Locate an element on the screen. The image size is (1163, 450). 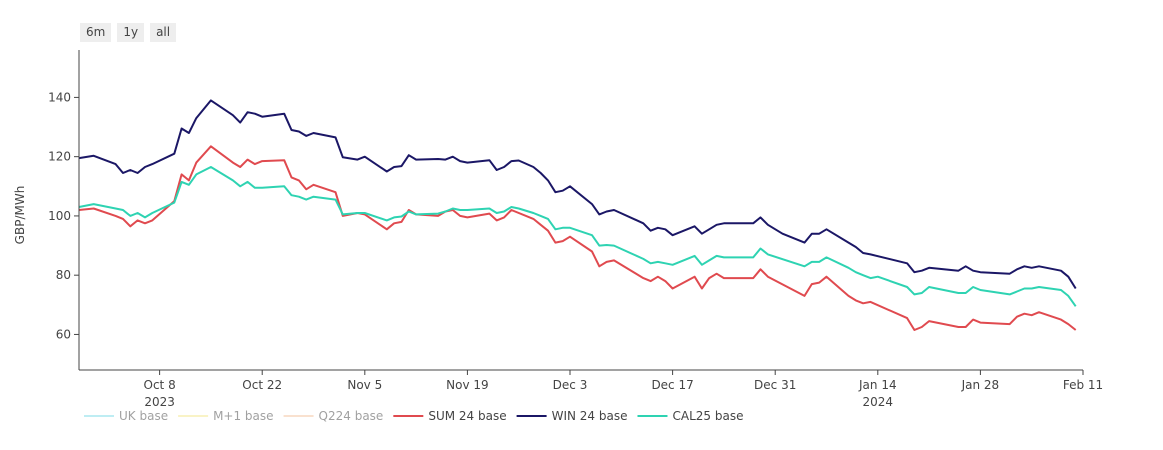
legend-item: M+1 base is located at coordinates (226, 416).